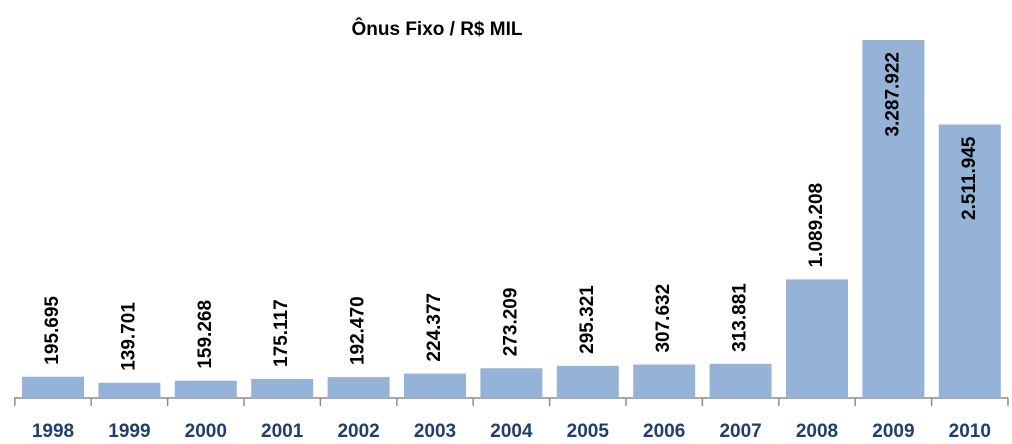  I want to click on x-tick-label: 2001, so click(282, 431).